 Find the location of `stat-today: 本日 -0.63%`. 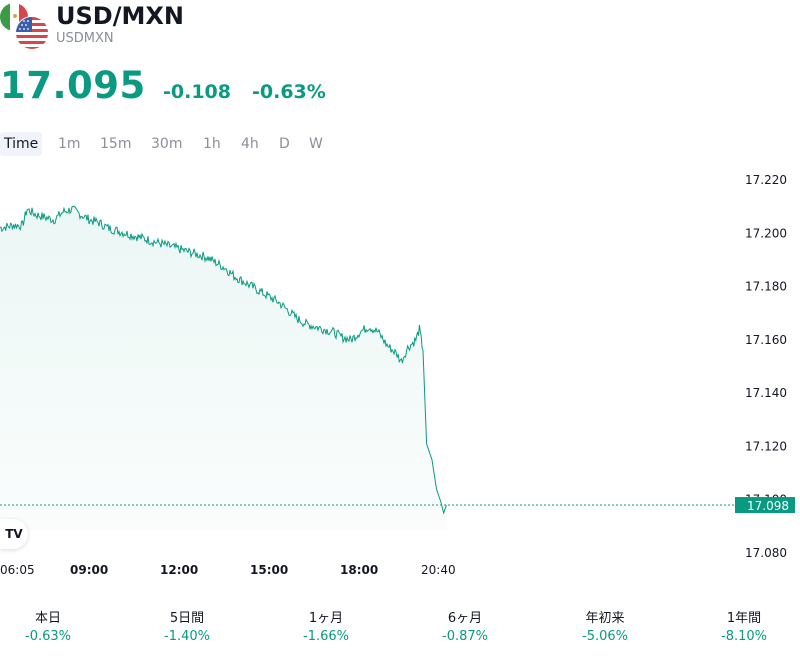

stat-today: 本日 -0.63% is located at coordinates (51, 628).